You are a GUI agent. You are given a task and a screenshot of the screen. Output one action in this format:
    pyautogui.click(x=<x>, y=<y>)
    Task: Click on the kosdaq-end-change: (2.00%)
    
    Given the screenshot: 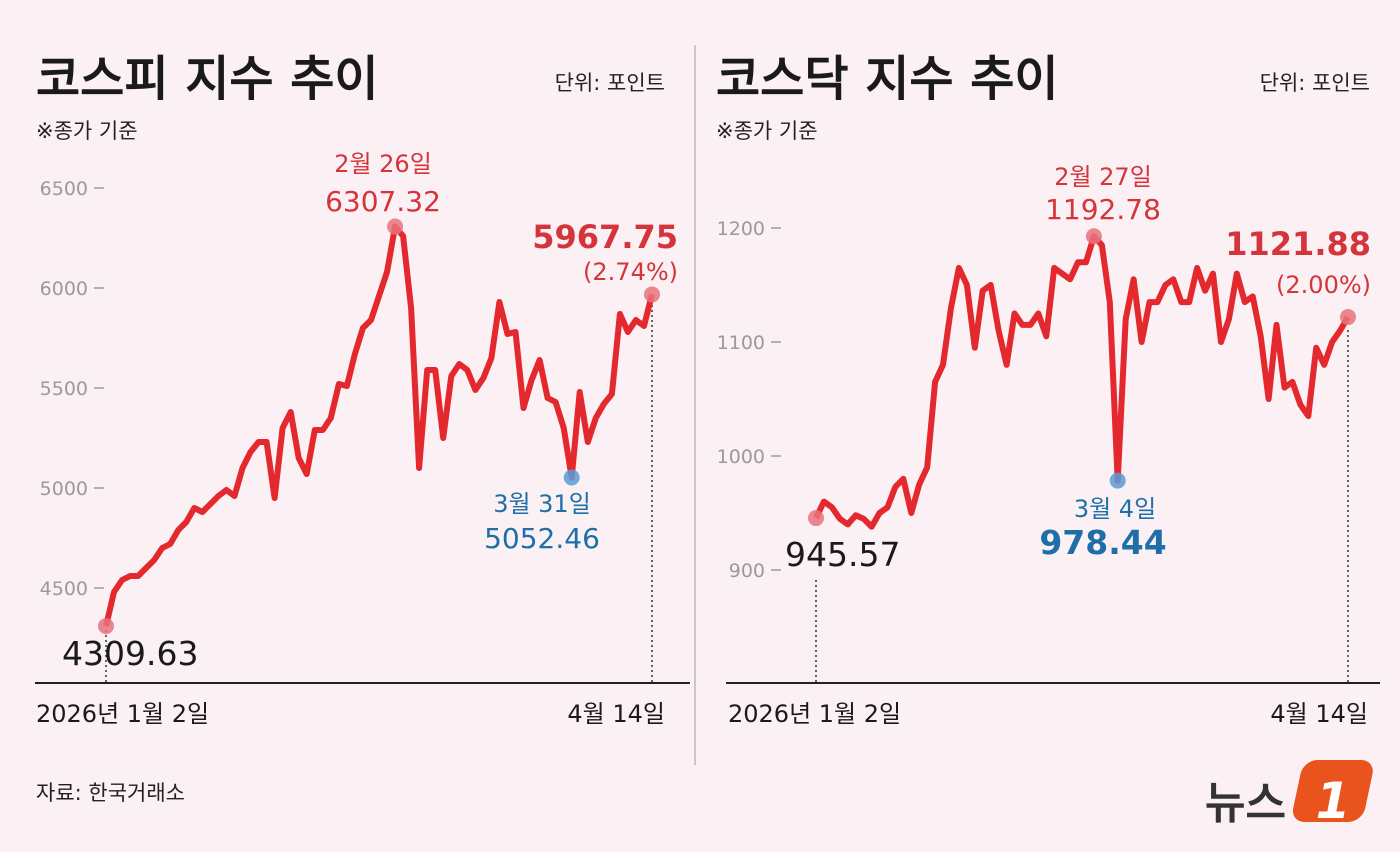 What is the action you would take?
    pyautogui.click(x=1323, y=285)
    